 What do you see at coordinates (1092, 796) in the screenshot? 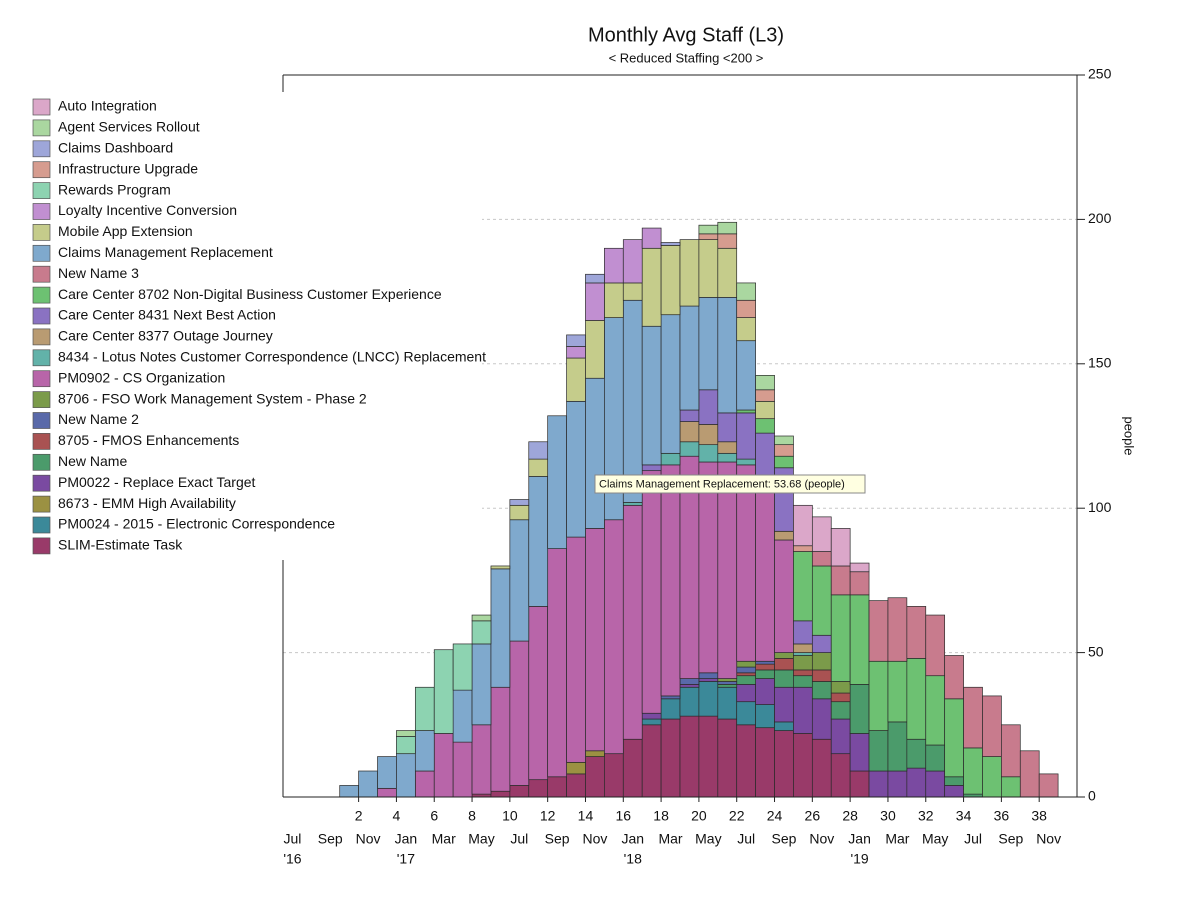
I see `y-tick-label: 0` at bounding box center [1092, 796].